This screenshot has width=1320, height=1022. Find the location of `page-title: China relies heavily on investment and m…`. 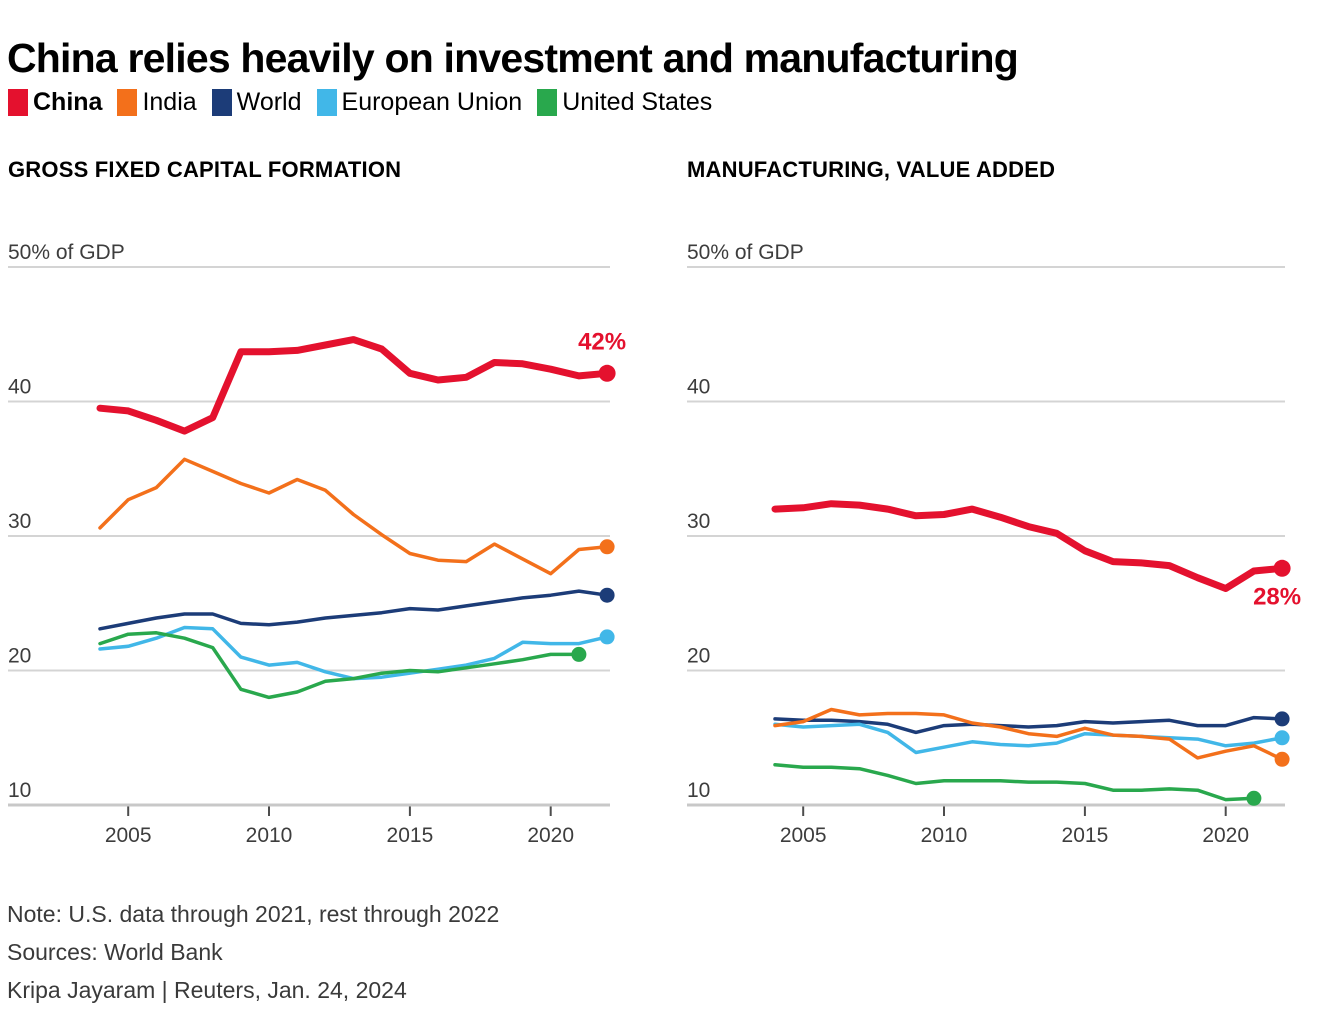

page-title: China relies heavily on investment and m… is located at coordinates (513, 58).